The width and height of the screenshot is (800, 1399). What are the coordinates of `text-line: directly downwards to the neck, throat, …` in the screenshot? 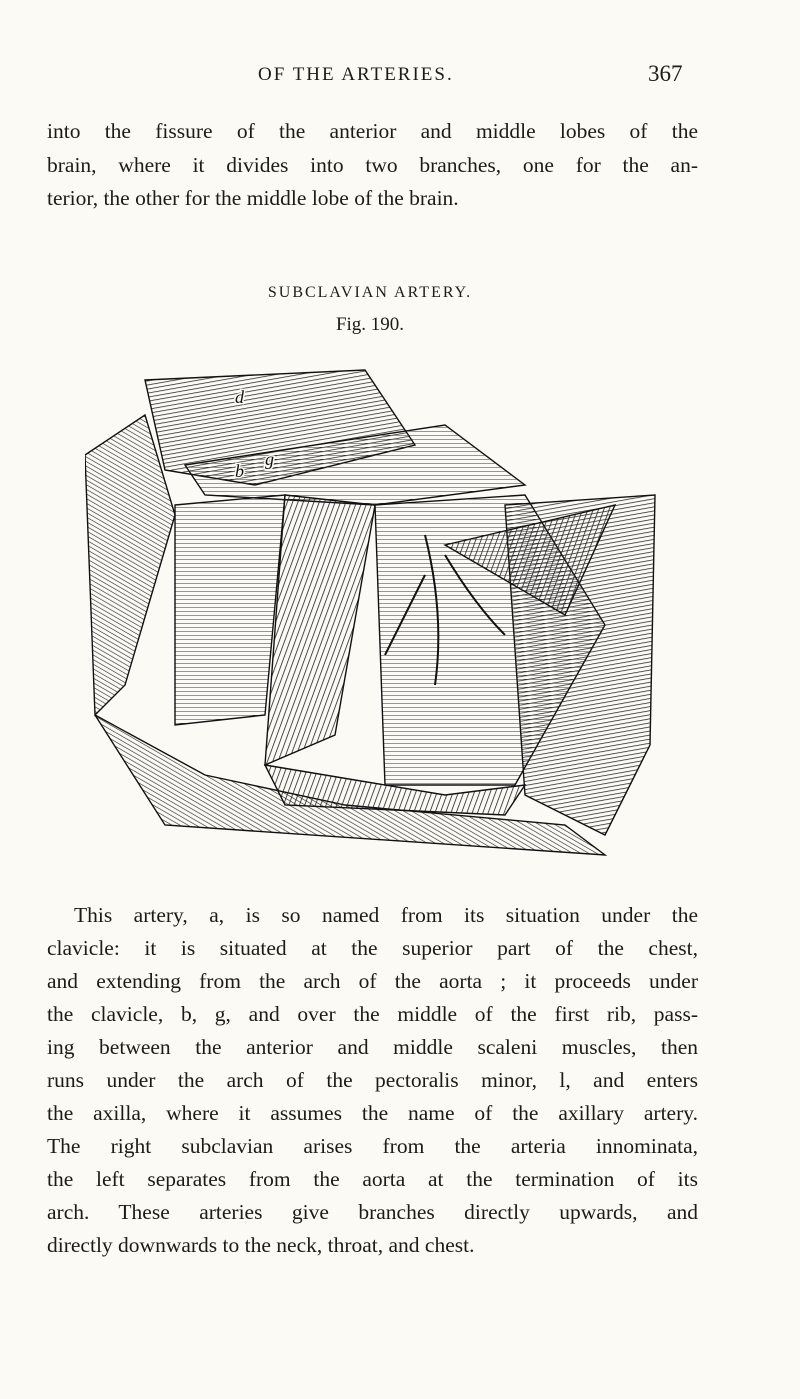 It's located at (261, 1245).